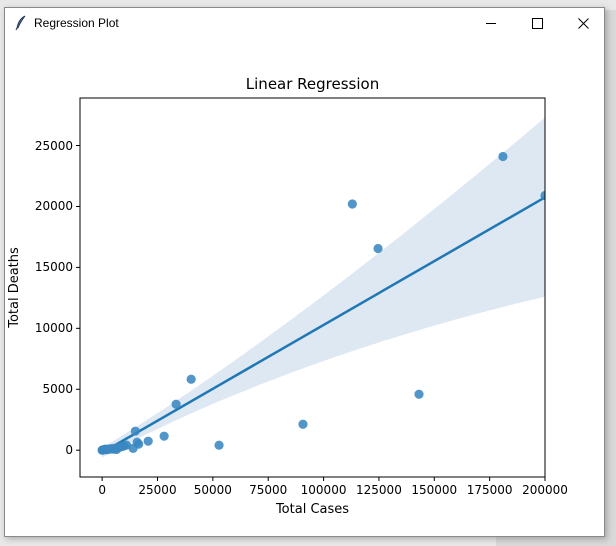 This screenshot has height=546, width=616. I want to click on y-tick-label: 25000, so click(53, 145).